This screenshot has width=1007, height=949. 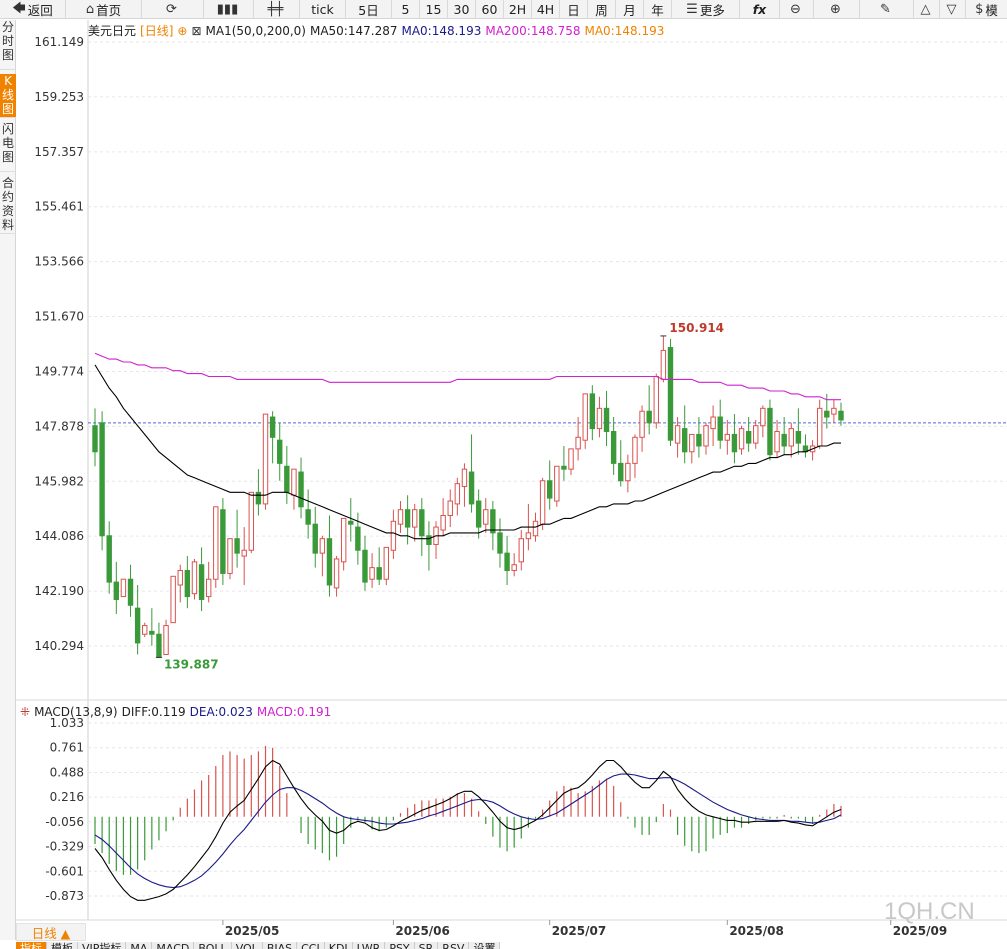 What do you see at coordinates (173, 945) in the screenshot?
I see `indicator-tab: MACD` at bounding box center [173, 945].